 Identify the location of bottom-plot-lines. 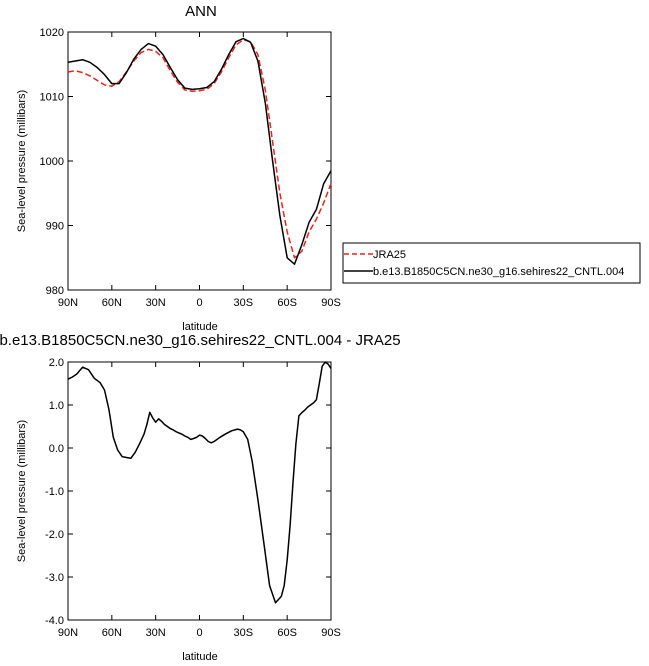
(199, 482).